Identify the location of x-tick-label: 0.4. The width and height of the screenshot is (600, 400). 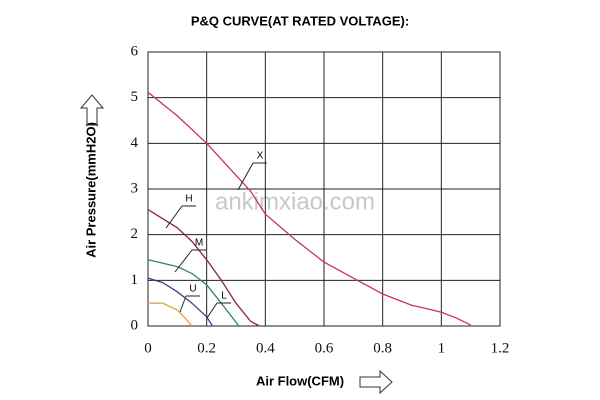
(265, 348).